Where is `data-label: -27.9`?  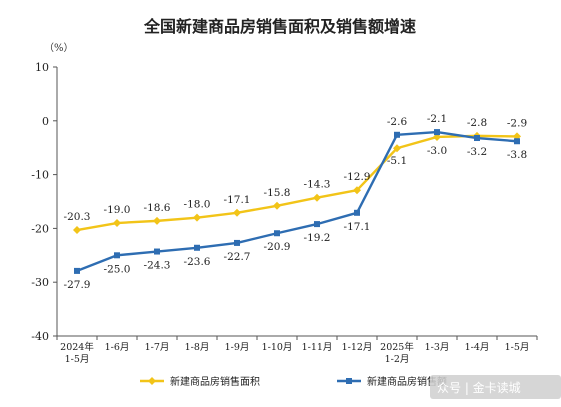 data-label: -27.9 is located at coordinates (77, 285).